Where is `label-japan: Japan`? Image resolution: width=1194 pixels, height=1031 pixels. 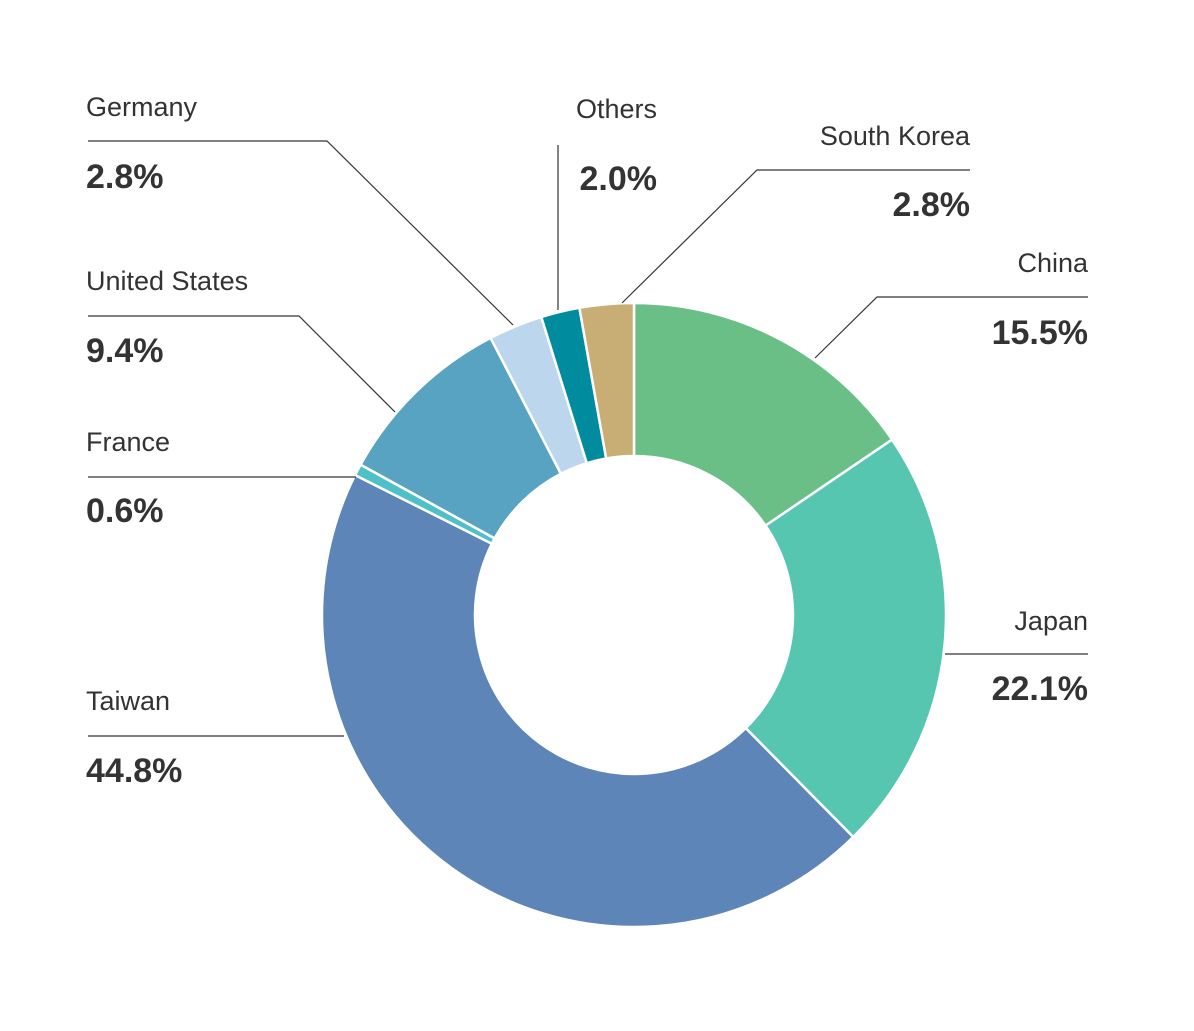
label-japan: Japan is located at coordinates (1051, 621).